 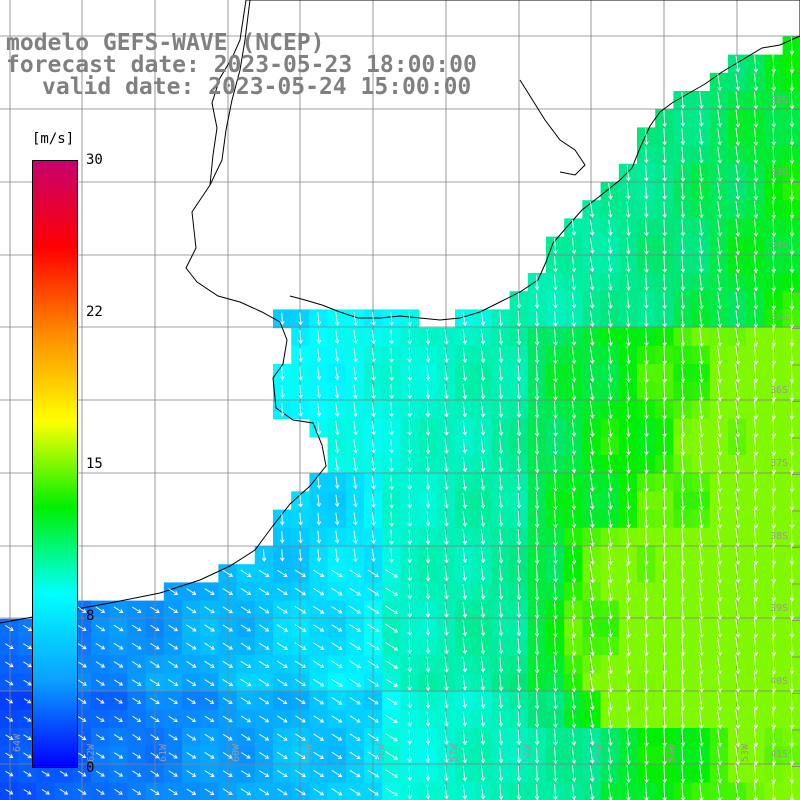 I want to click on lat-label-33s: 33S, so click(x=779, y=172).